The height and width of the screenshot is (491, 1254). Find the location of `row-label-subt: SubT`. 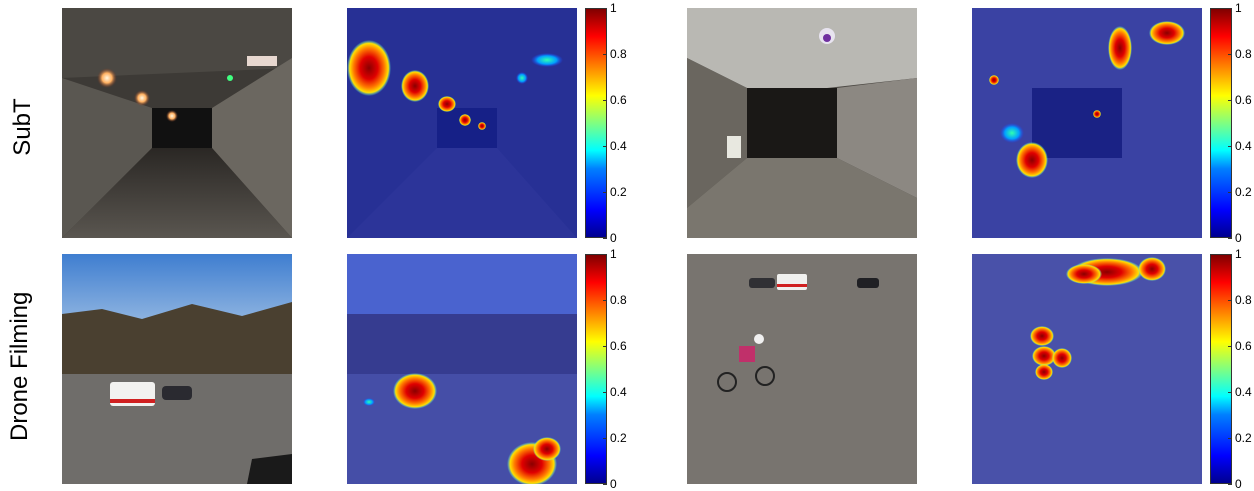

row-label-subt: SubT is located at coordinates (22, 127).